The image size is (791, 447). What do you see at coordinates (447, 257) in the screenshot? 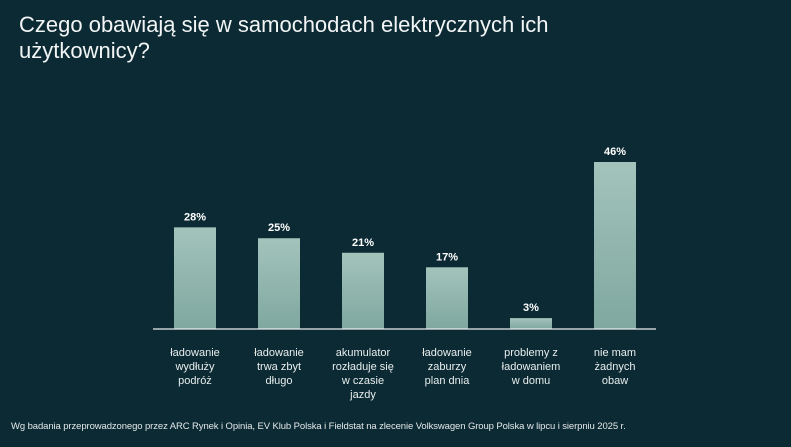
I see `data-label: 17%` at bounding box center [447, 257].